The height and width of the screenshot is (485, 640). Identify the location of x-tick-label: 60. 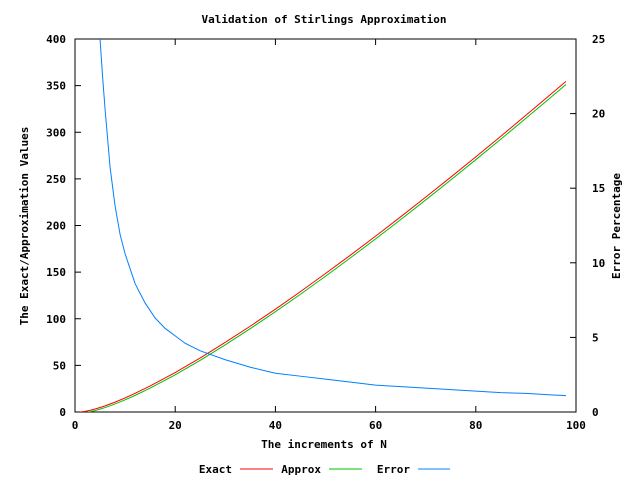
(375, 425).